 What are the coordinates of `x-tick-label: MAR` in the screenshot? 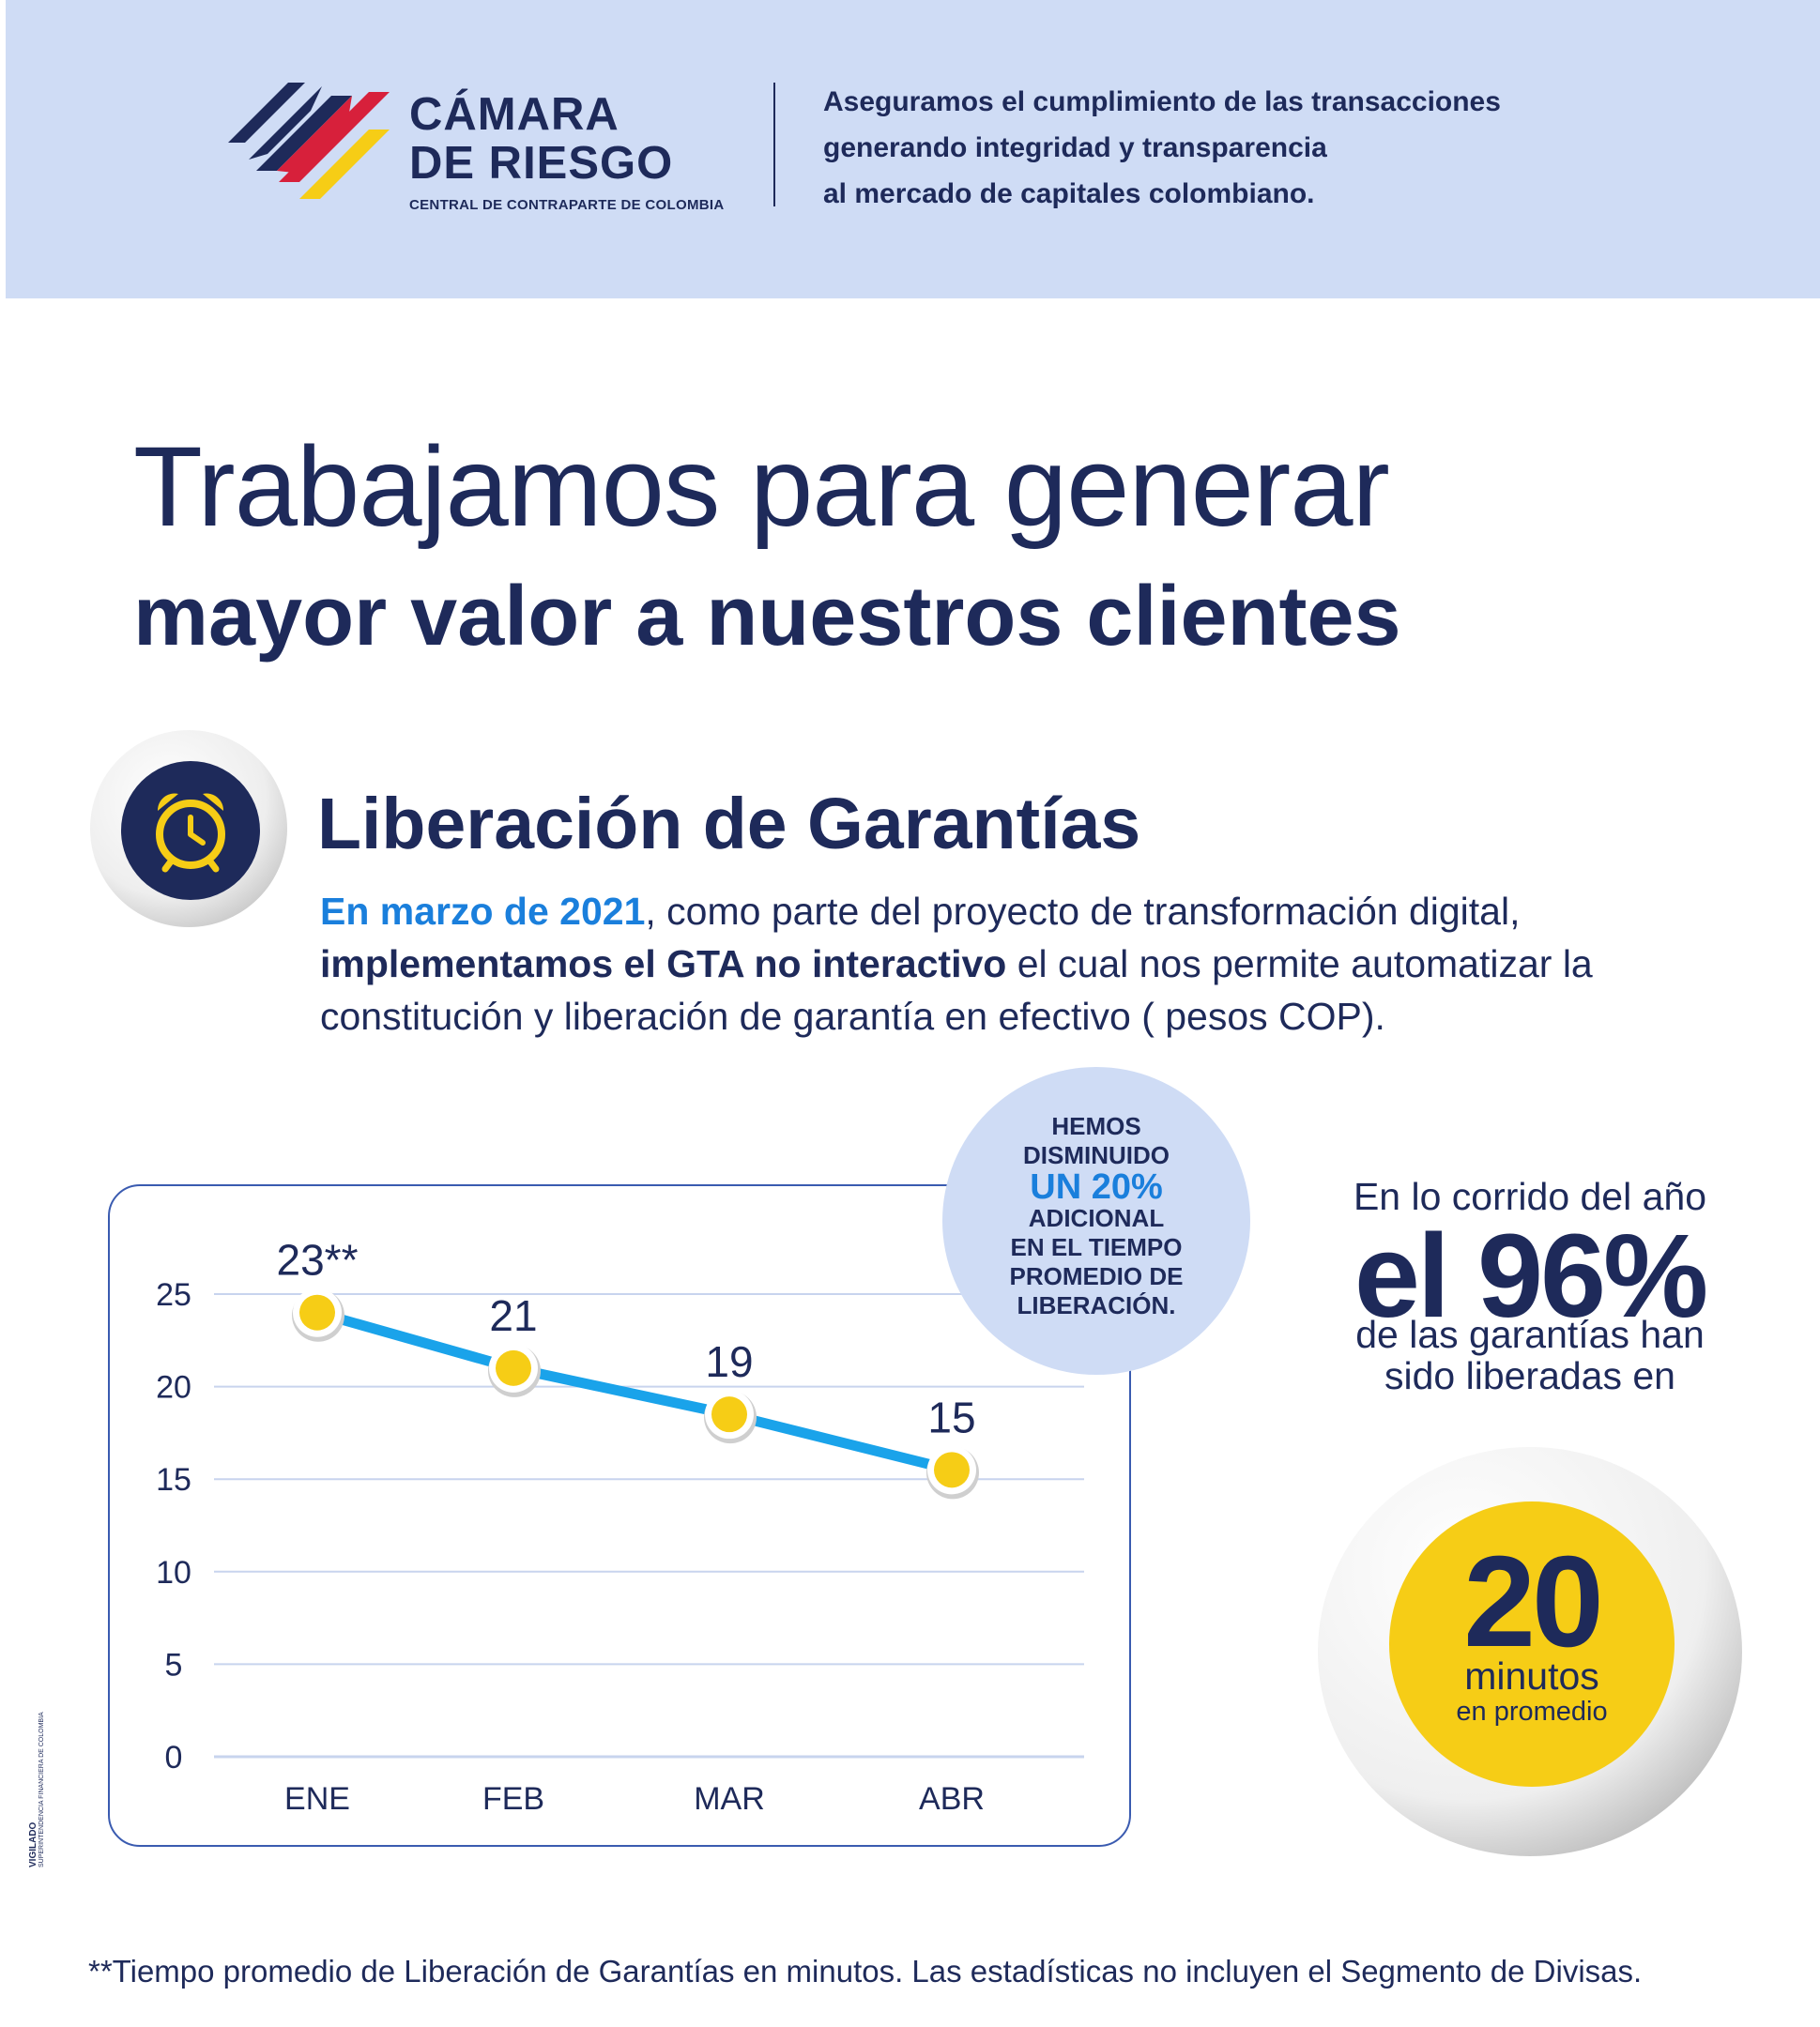 It's located at (729, 1799).